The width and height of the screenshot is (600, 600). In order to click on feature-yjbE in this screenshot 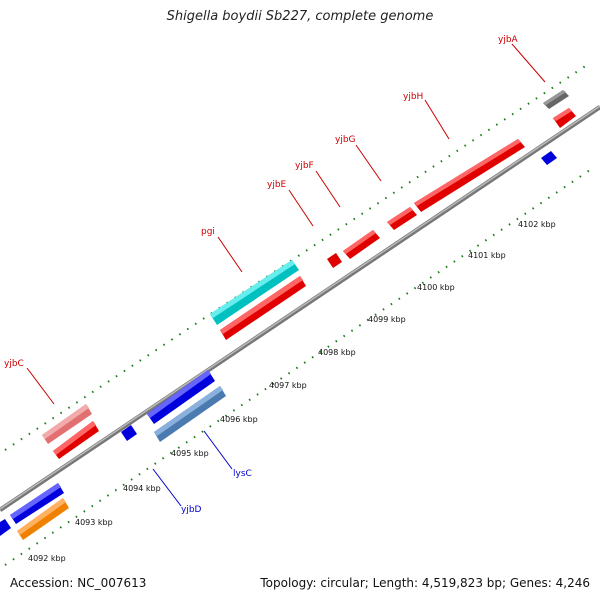, I will do `click(334, 260)`.